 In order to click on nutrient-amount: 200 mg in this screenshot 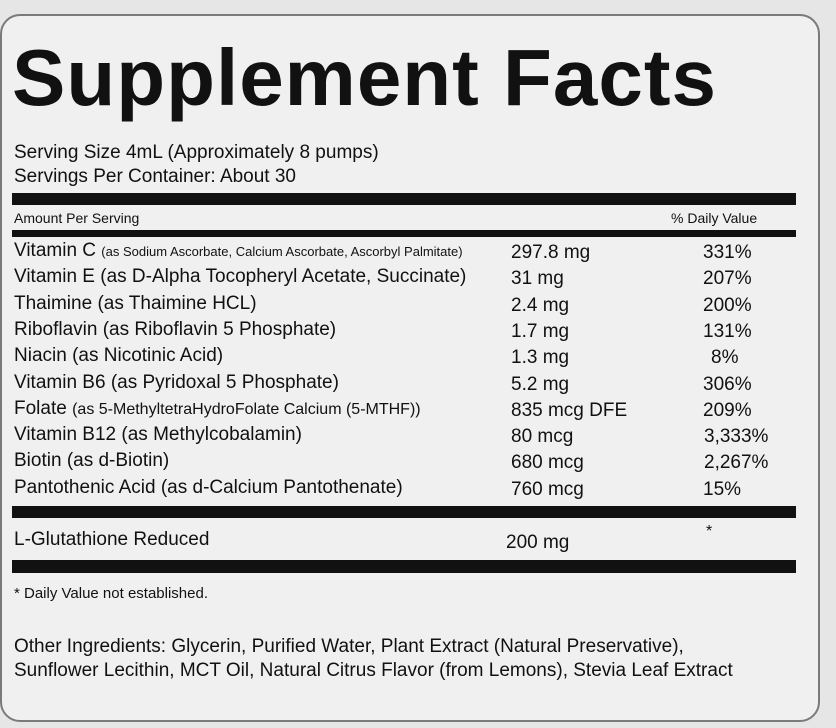, I will do `click(538, 542)`.